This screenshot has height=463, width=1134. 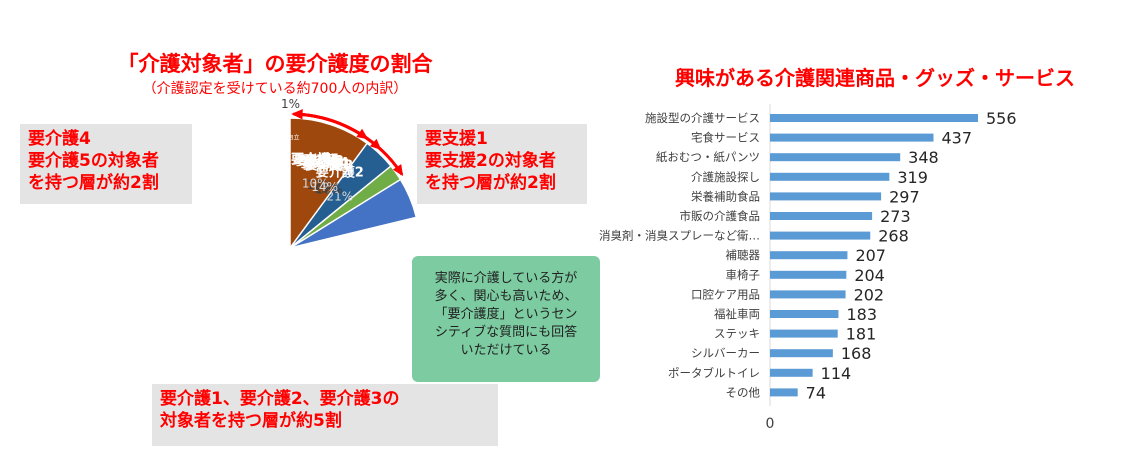 What do you see at coordinates (708, 157) in the screenshot?
I see `bar-category-label-2: 紙おむつ・紙パンツ` at bounding box center [708, 157].